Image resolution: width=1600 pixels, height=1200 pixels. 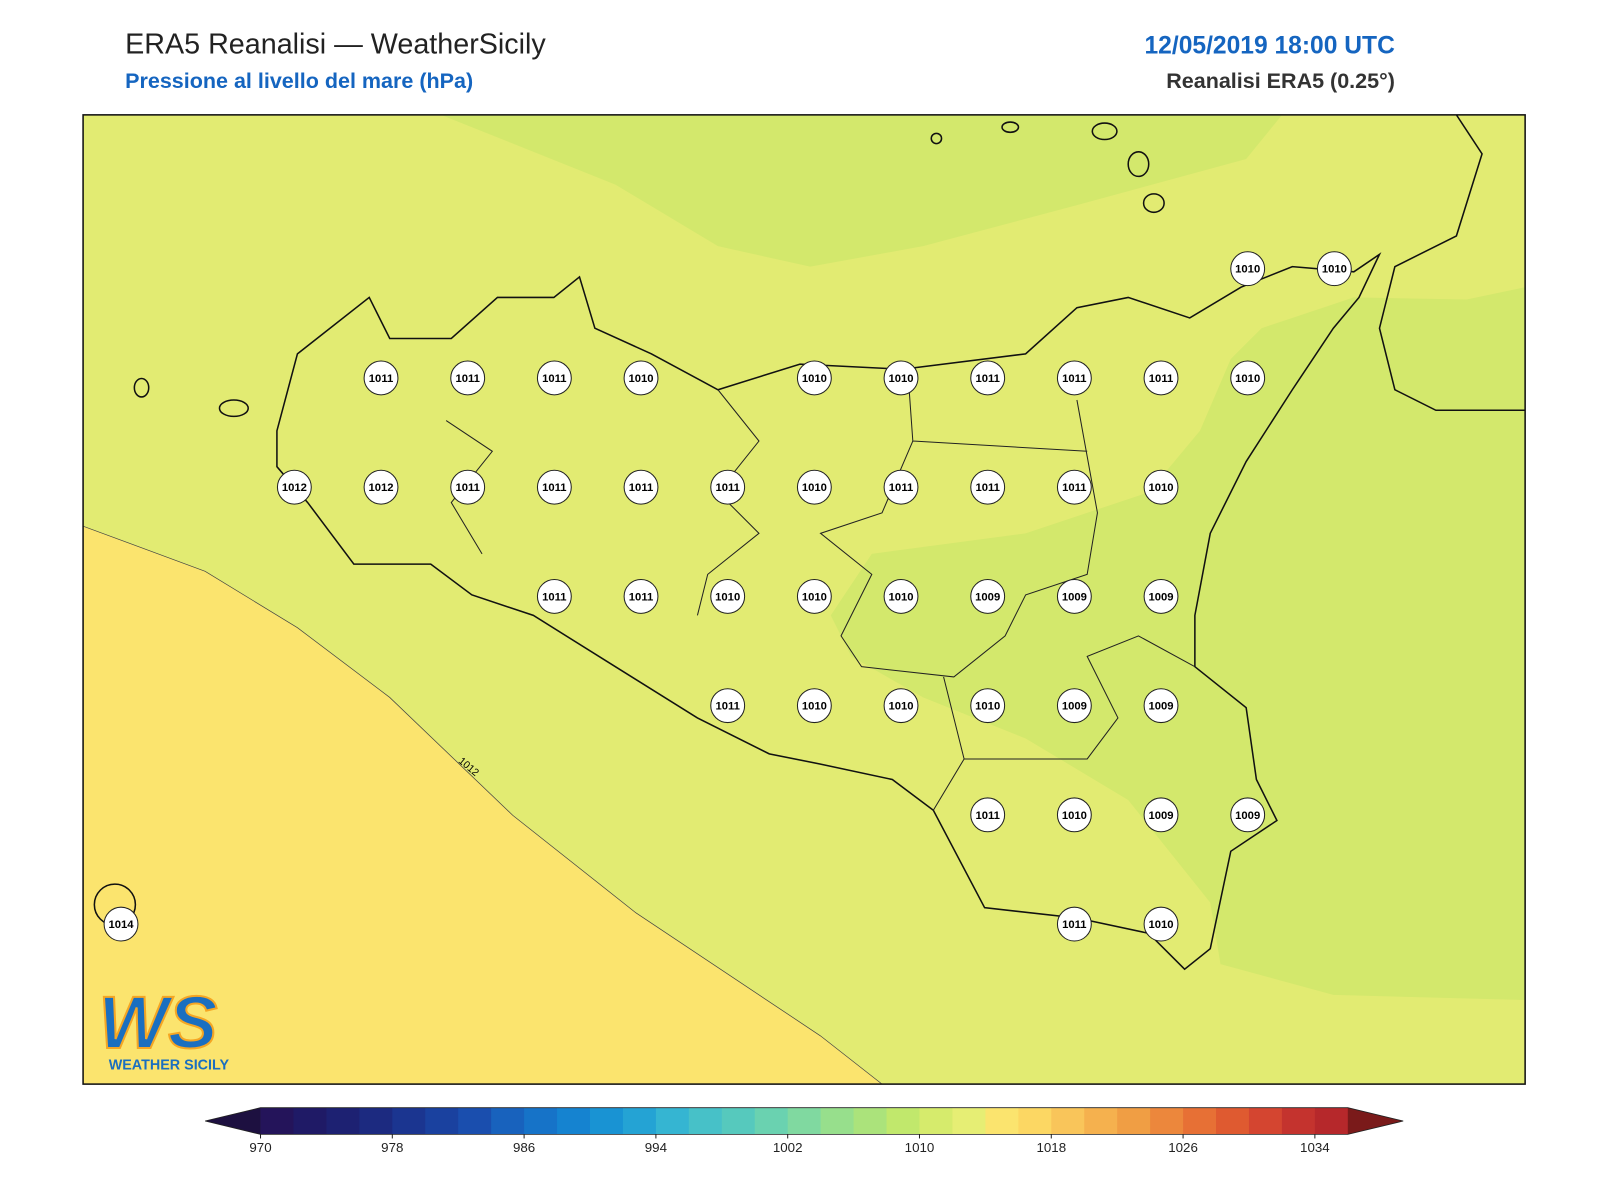 What do you see at coordinates (1280, 81) in the screenshot?
I see `source: Reanalisi ERA5 (0.25°)` at bounding box center [1280, 81].